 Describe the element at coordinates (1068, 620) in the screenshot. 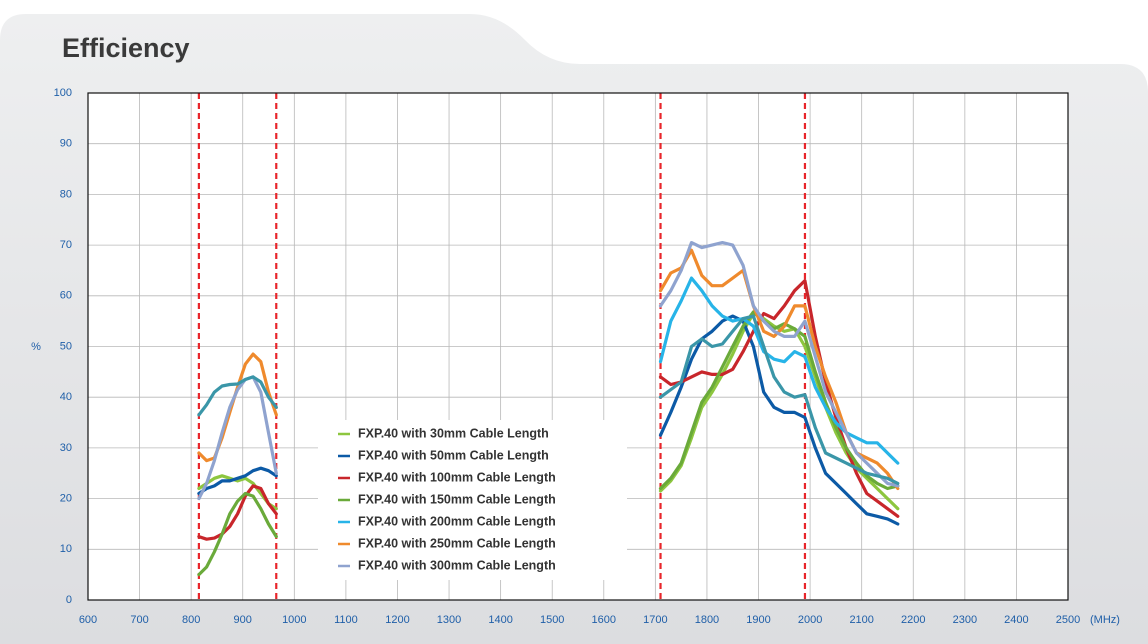

I see `x-tick-label: 2500` at that location.